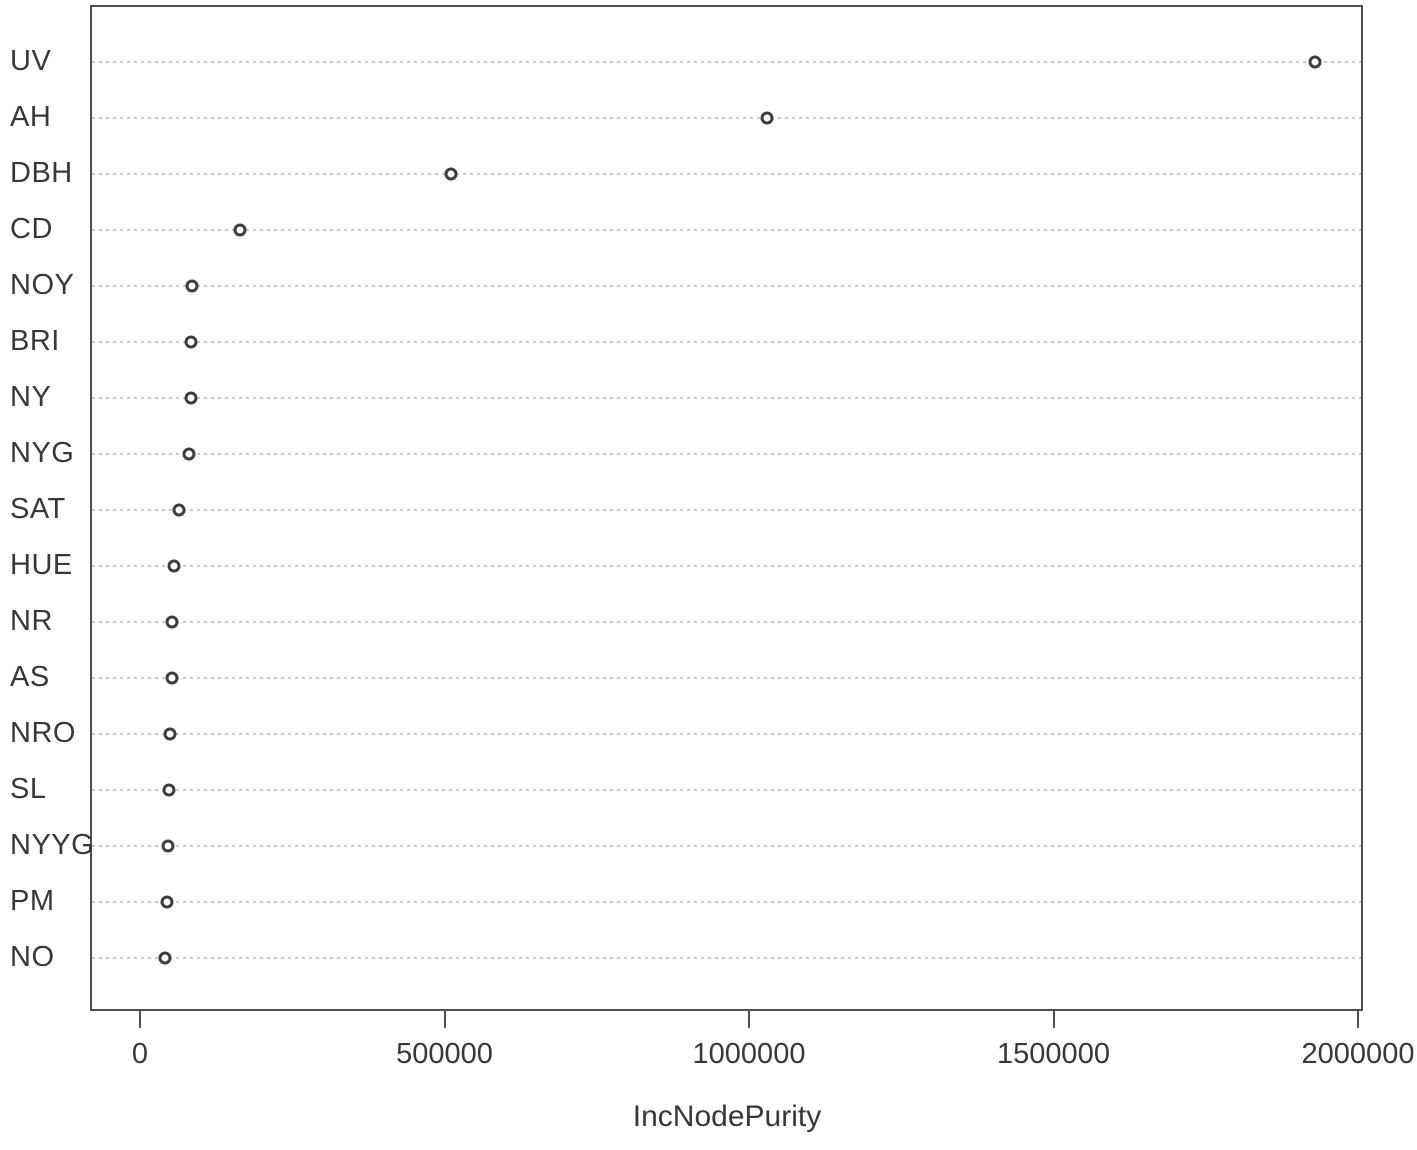  I want to click on y-axis-label: SAT, so click(38, 508).